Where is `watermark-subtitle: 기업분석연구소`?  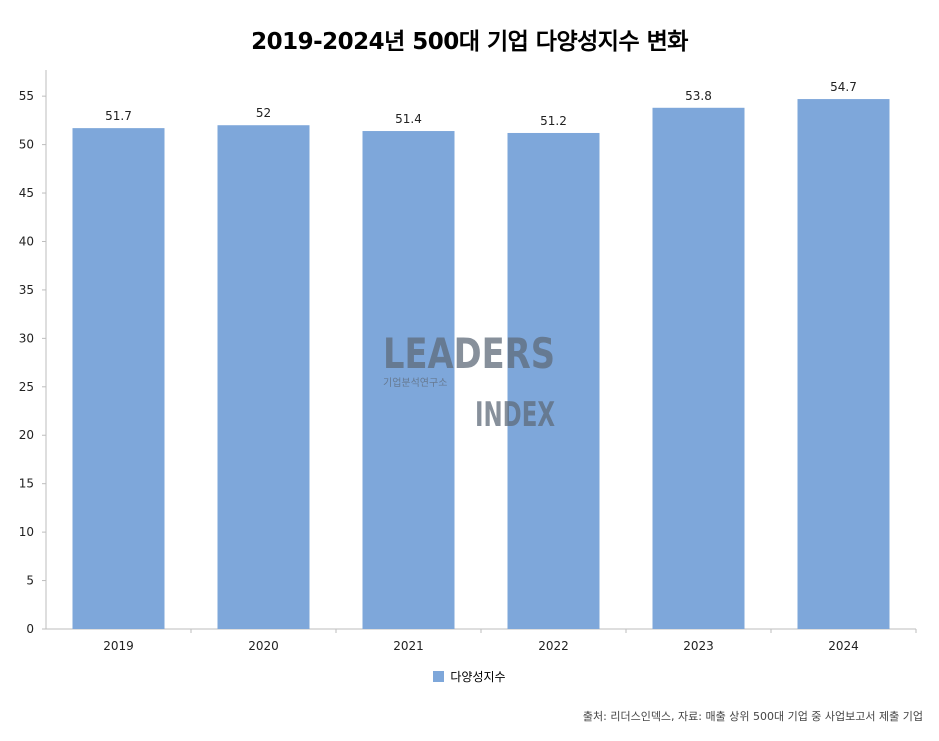
watermark-subtitle: 기업분석연구소 is located at coordinates (415, 382).